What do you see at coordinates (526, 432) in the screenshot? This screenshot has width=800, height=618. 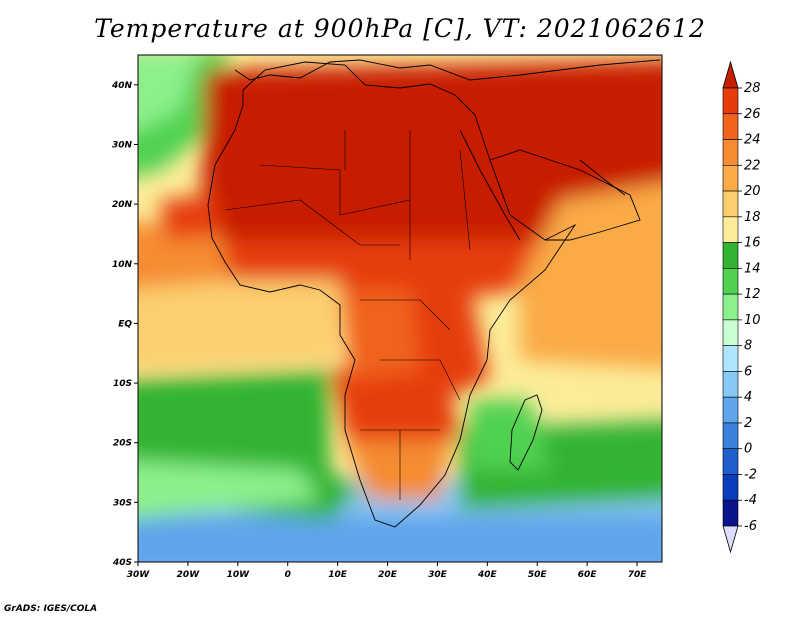 I see `madagascar` at bounding box center [526, 432].